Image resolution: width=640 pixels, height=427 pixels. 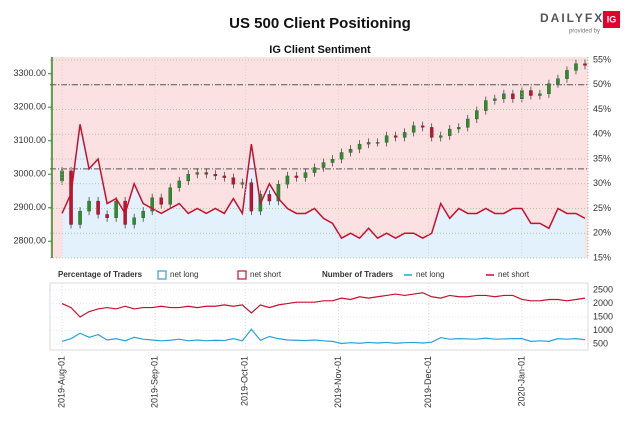 I want to click on legend-title: Percentage of Traders, so click(x=100, y=274).